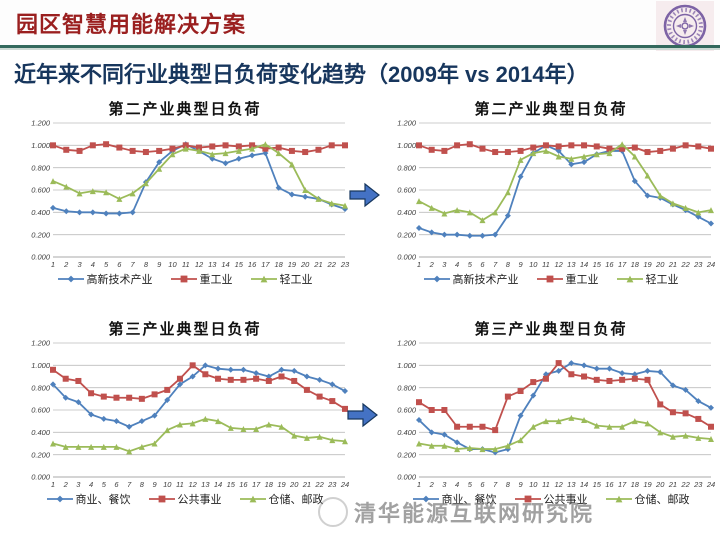 The width and height of the screenshot is (720, 540). I want to click on page-title: 近年来不同行业典型日负荷变化趋势（2009年 vs 2014年）, so click(301, 74).